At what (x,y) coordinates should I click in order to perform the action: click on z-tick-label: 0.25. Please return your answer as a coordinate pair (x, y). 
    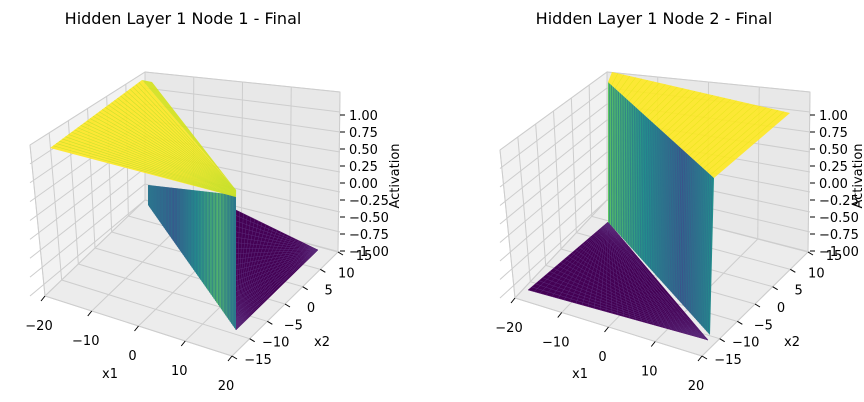
    Looking at the image, I should click on (363, 167).